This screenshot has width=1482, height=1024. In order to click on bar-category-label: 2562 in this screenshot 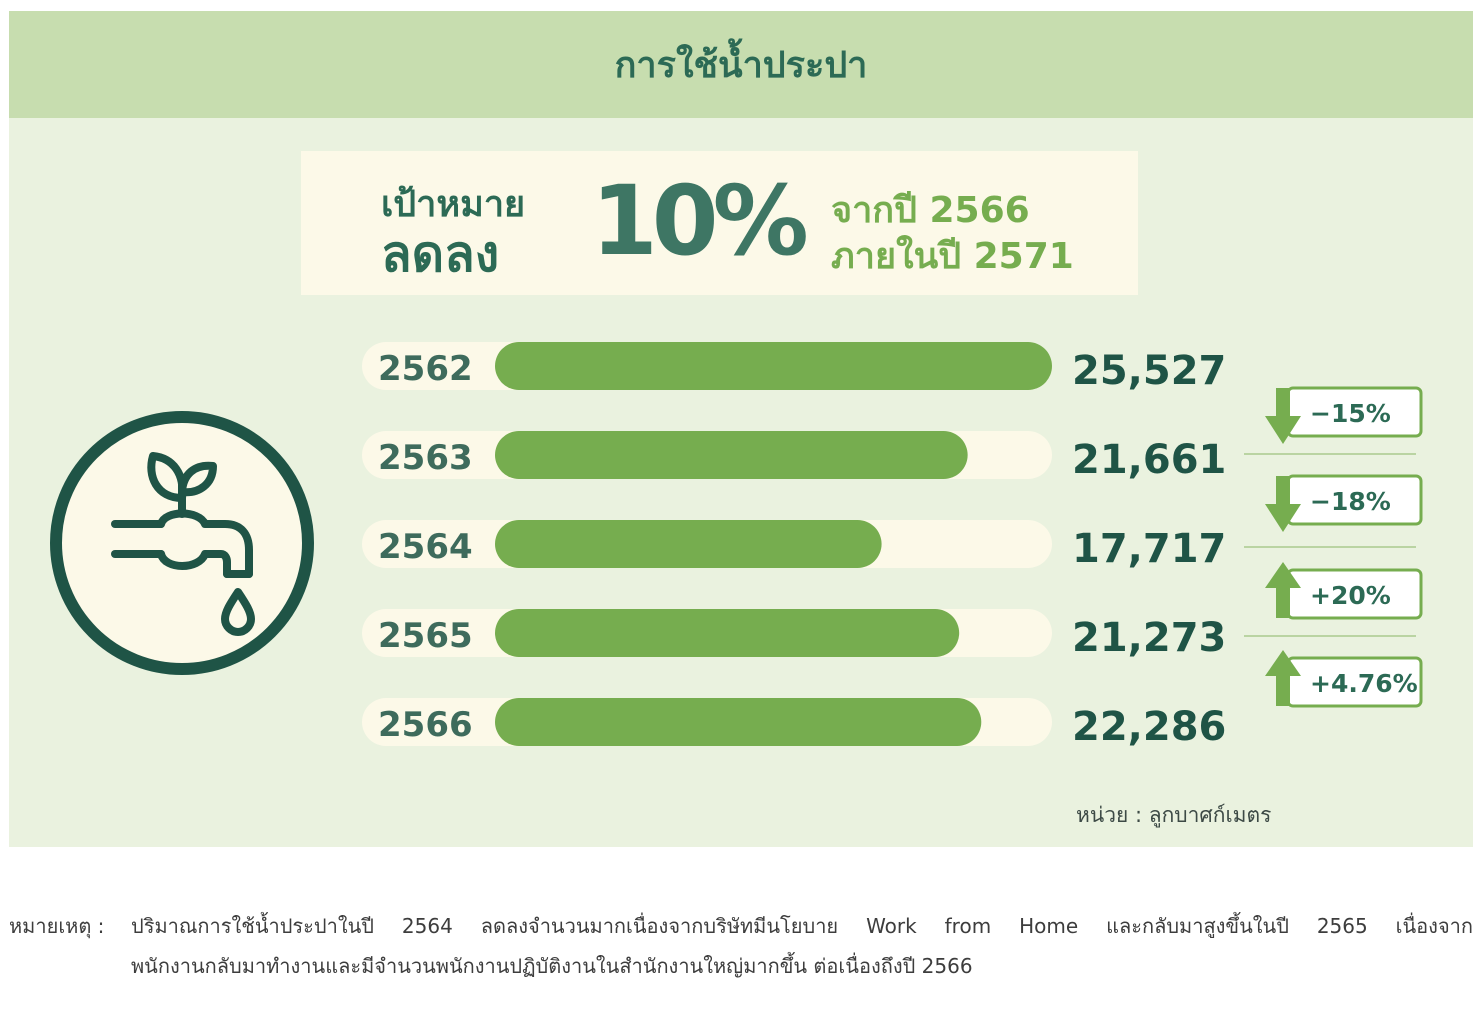, I will do `click(425, 369)`.